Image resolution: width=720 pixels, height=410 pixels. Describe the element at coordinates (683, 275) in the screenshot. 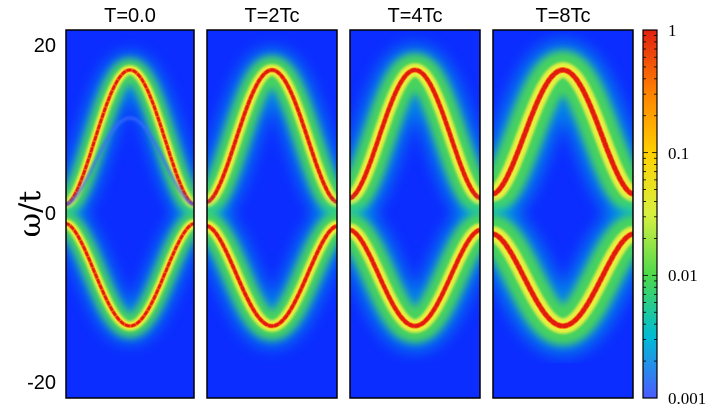

I see `colorbar-tick-label-0.01: 0.01` at that location.